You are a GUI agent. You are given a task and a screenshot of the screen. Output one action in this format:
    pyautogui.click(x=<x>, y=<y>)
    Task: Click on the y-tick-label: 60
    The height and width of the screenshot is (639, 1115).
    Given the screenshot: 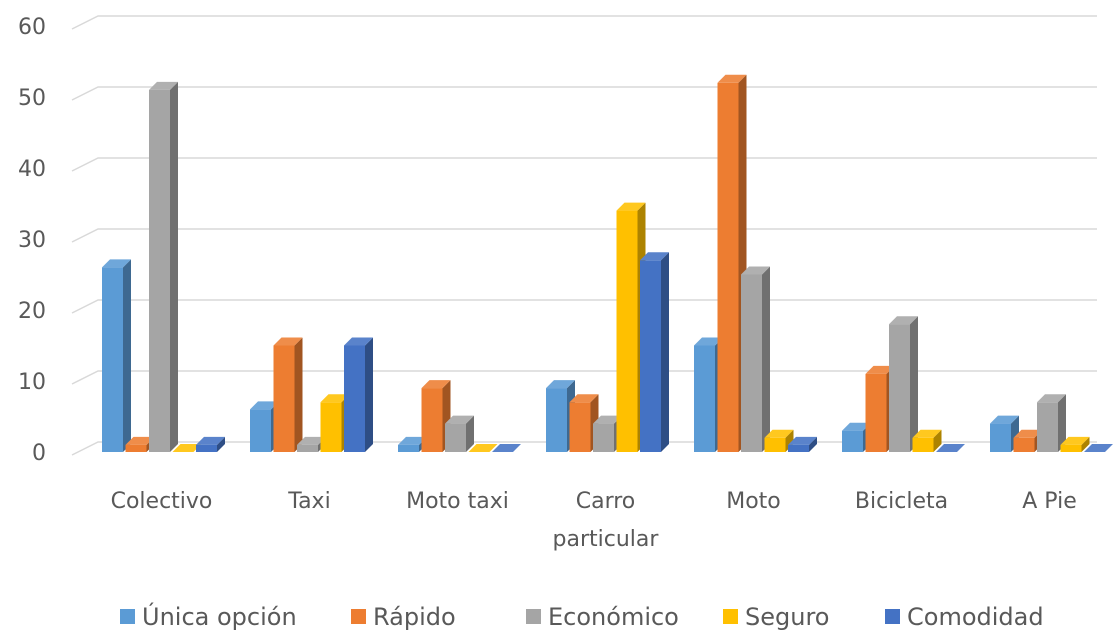 What is the action you would take?
    pyautogui.click(x=32, y=27)
    